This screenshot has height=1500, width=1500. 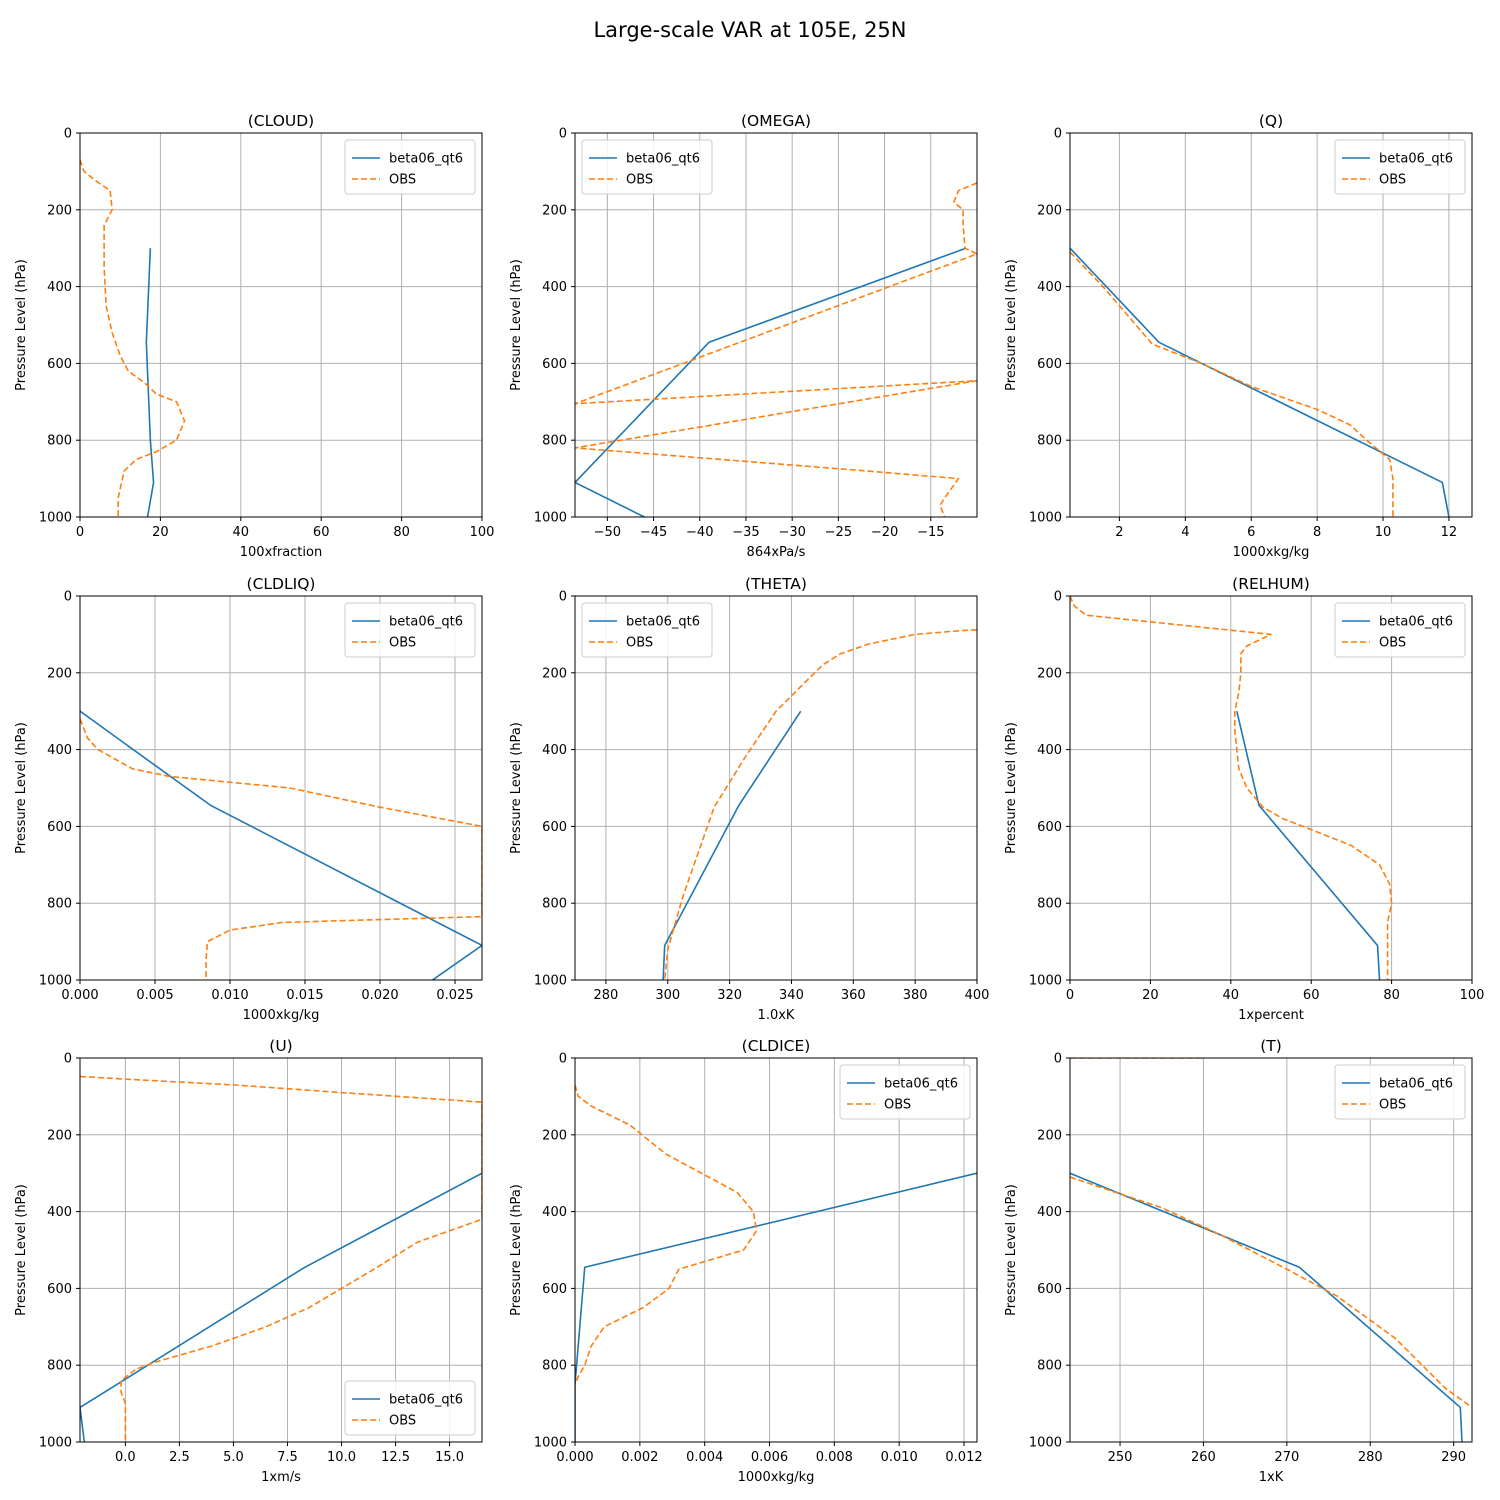 I want to click on x-tick-label: 7.5, so click(x=287, y=1457).